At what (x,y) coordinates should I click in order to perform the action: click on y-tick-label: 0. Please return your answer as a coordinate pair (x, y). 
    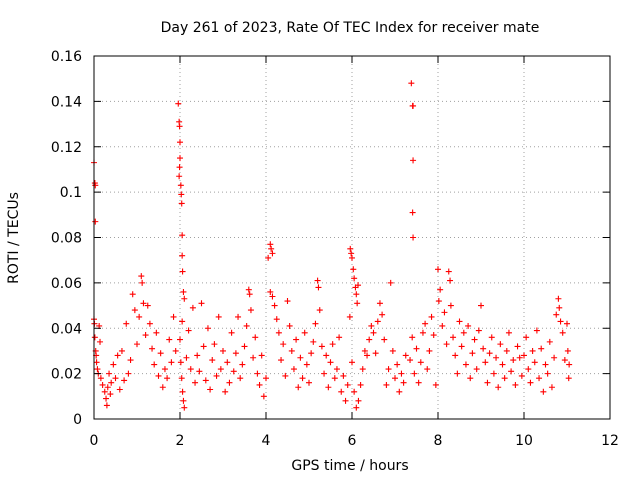
    Looking at the image, I should click on (77, 420).